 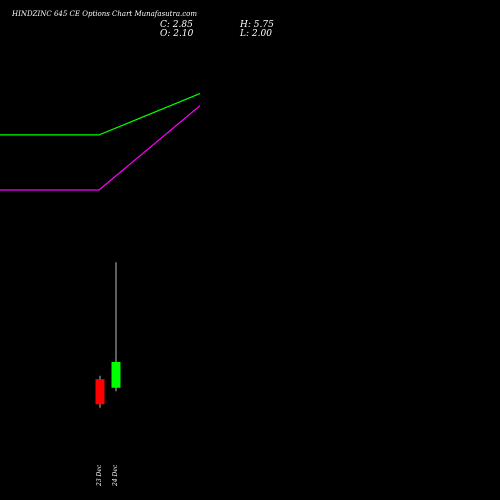 I want to click on close-readout: C: 2.85, so click(x=176, y=25).